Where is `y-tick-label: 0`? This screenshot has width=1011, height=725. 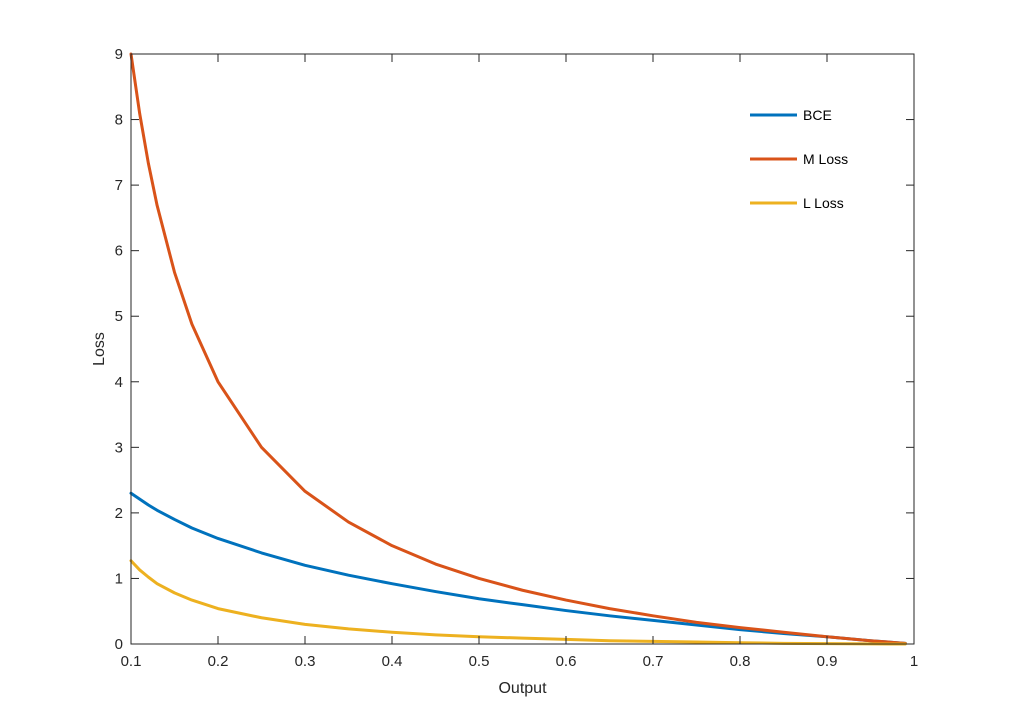
y-tick-label: 0 is located at coordinates (119, 644).